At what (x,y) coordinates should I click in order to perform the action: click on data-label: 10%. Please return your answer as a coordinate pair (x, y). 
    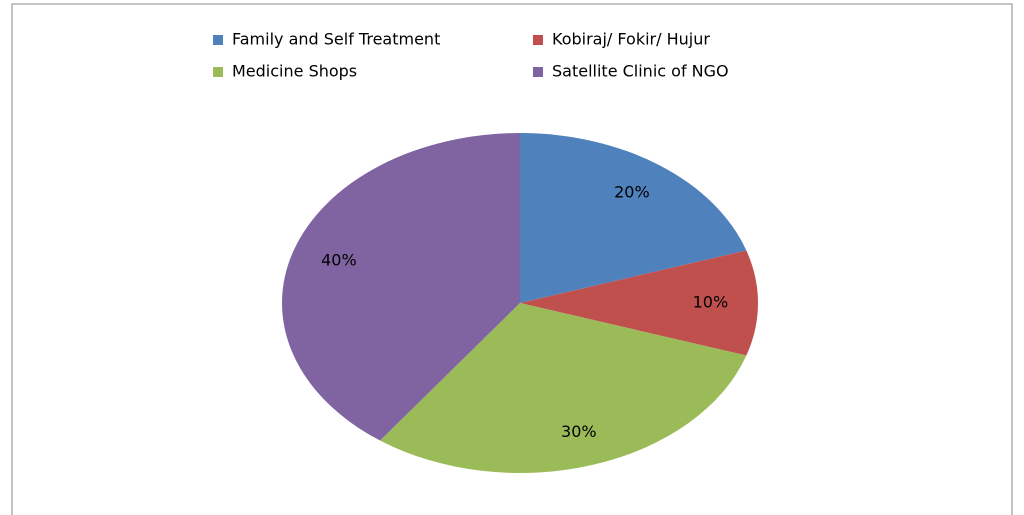
    Looking at the image, I should click on (711, 302).